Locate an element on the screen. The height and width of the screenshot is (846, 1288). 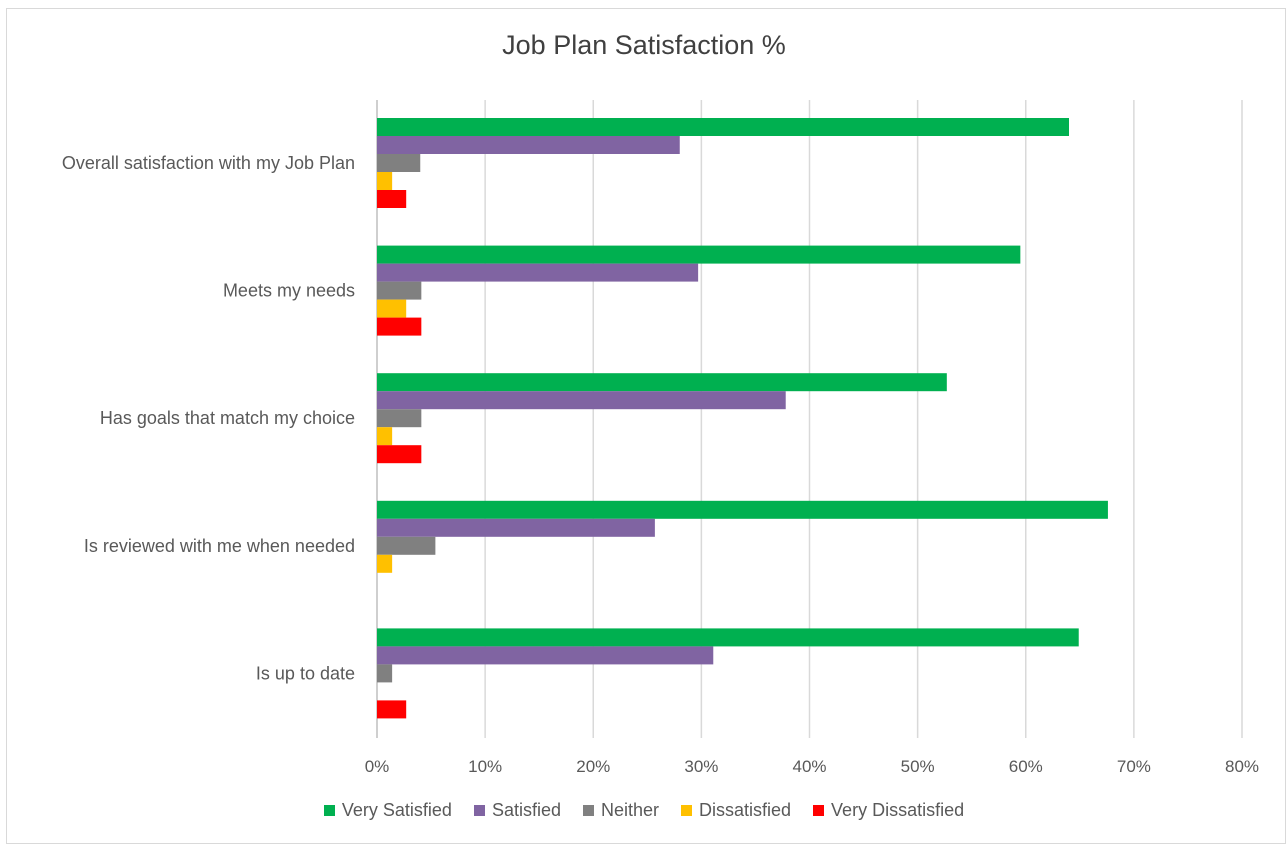
legend-label: Very Dissatisfied is located at coordinates (898, 810).